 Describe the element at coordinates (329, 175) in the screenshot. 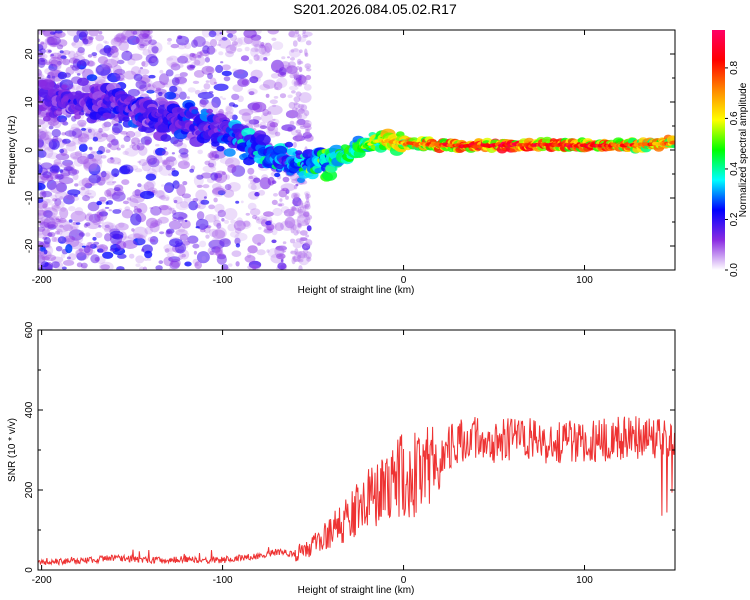

I see `ridge-blob` at that location.